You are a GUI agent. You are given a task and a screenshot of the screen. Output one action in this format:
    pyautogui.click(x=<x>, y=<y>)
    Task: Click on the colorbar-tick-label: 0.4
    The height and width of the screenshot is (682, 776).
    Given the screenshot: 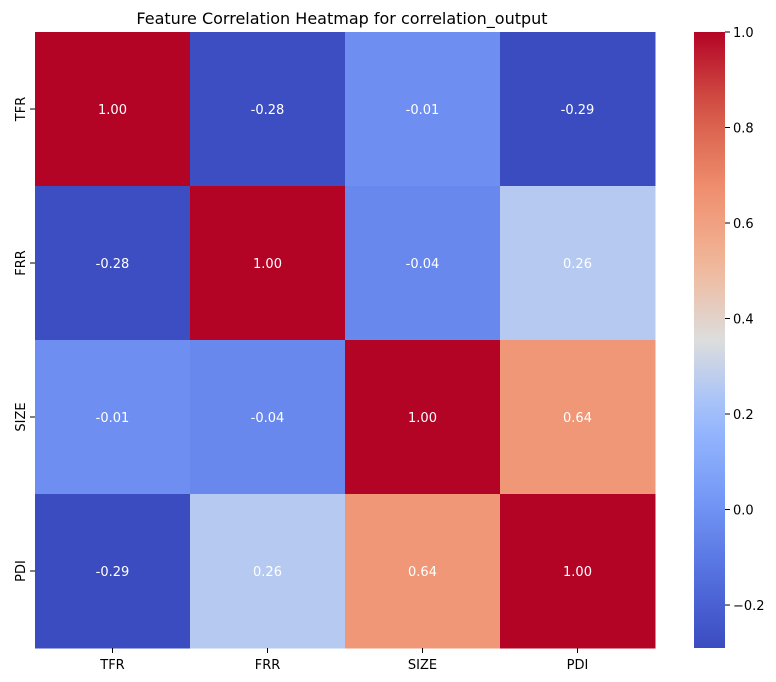 What is the action you would take?
    pyautogui.click(x=743, y=320)
    